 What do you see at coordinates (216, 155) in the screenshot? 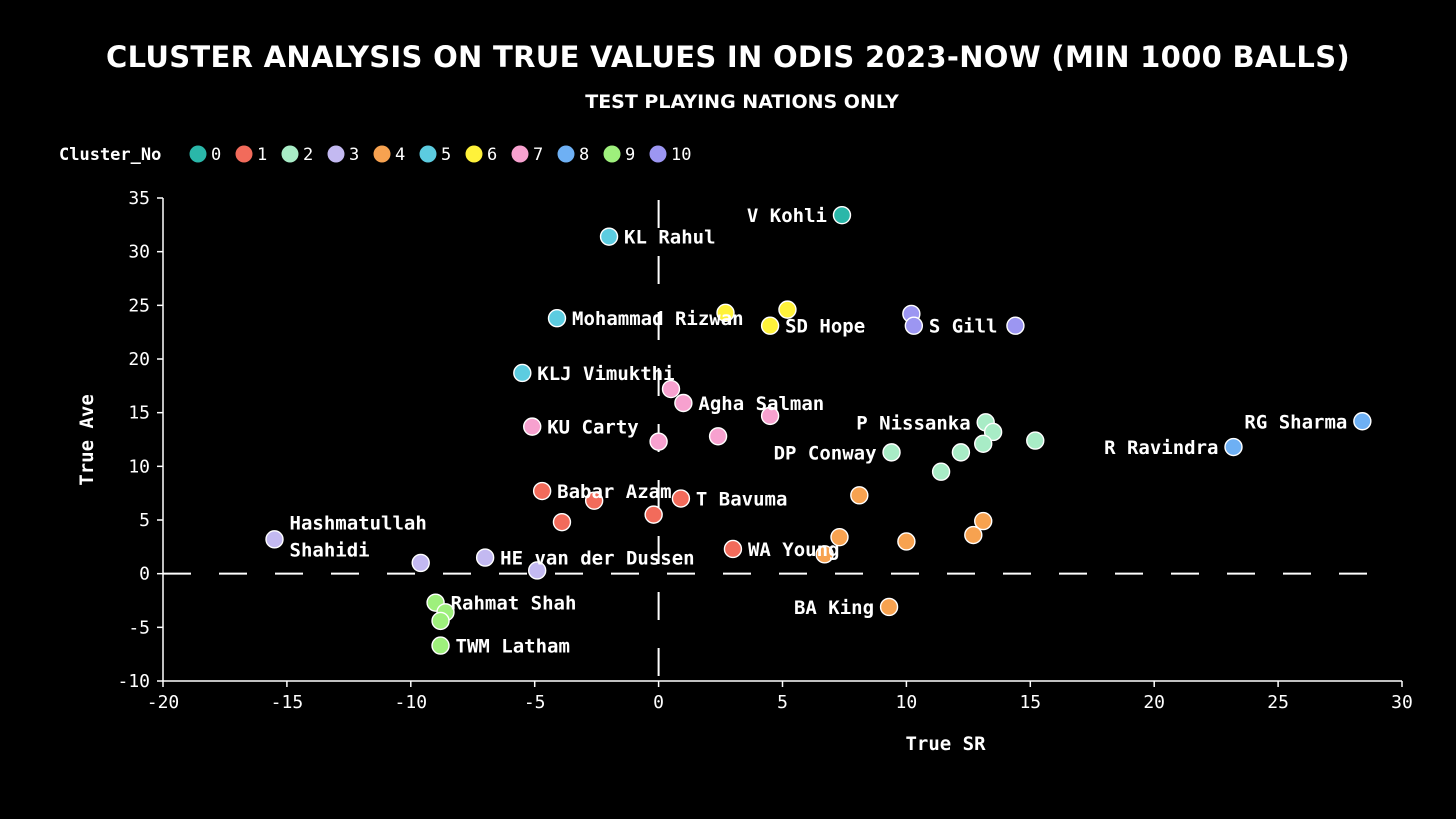
I see `legend-label-0: 0` at bounding box center [216, 155].